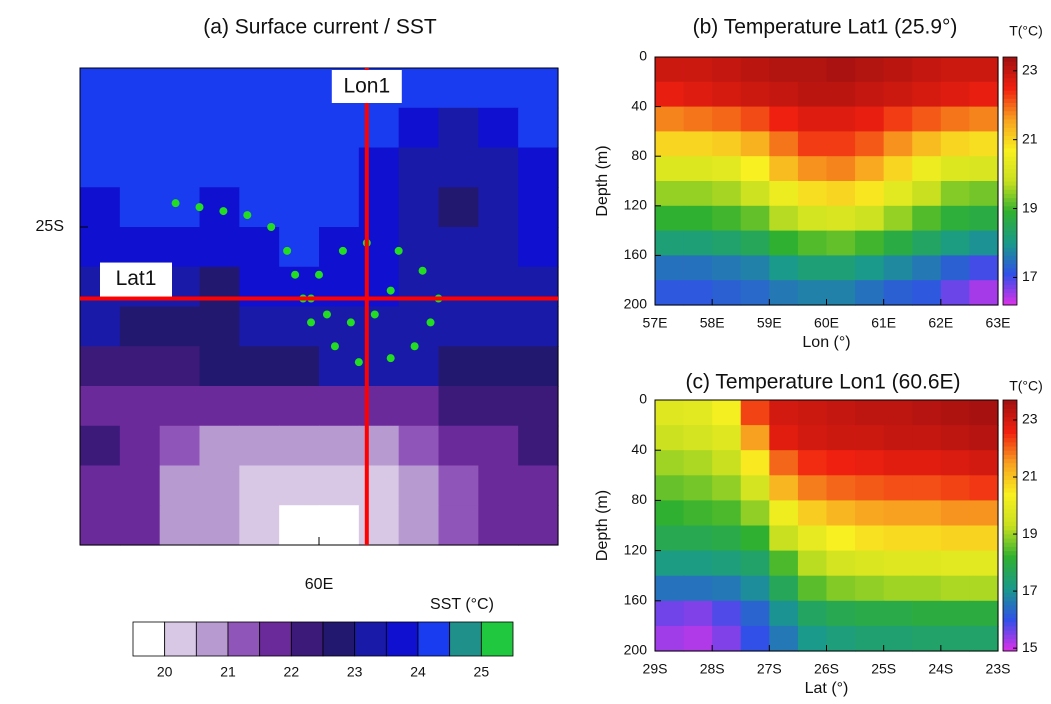 This screenshot has width=1051, height=704. I want to click on section-label: Lon1, so click(366, 86).